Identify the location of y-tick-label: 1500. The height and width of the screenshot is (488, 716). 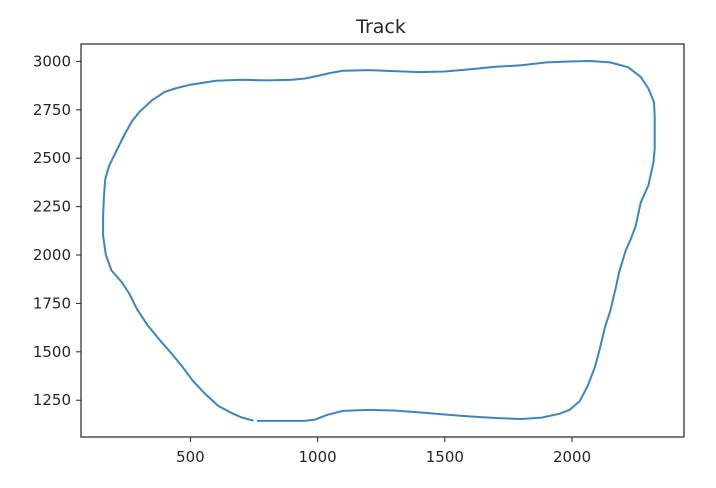
(52, 352).